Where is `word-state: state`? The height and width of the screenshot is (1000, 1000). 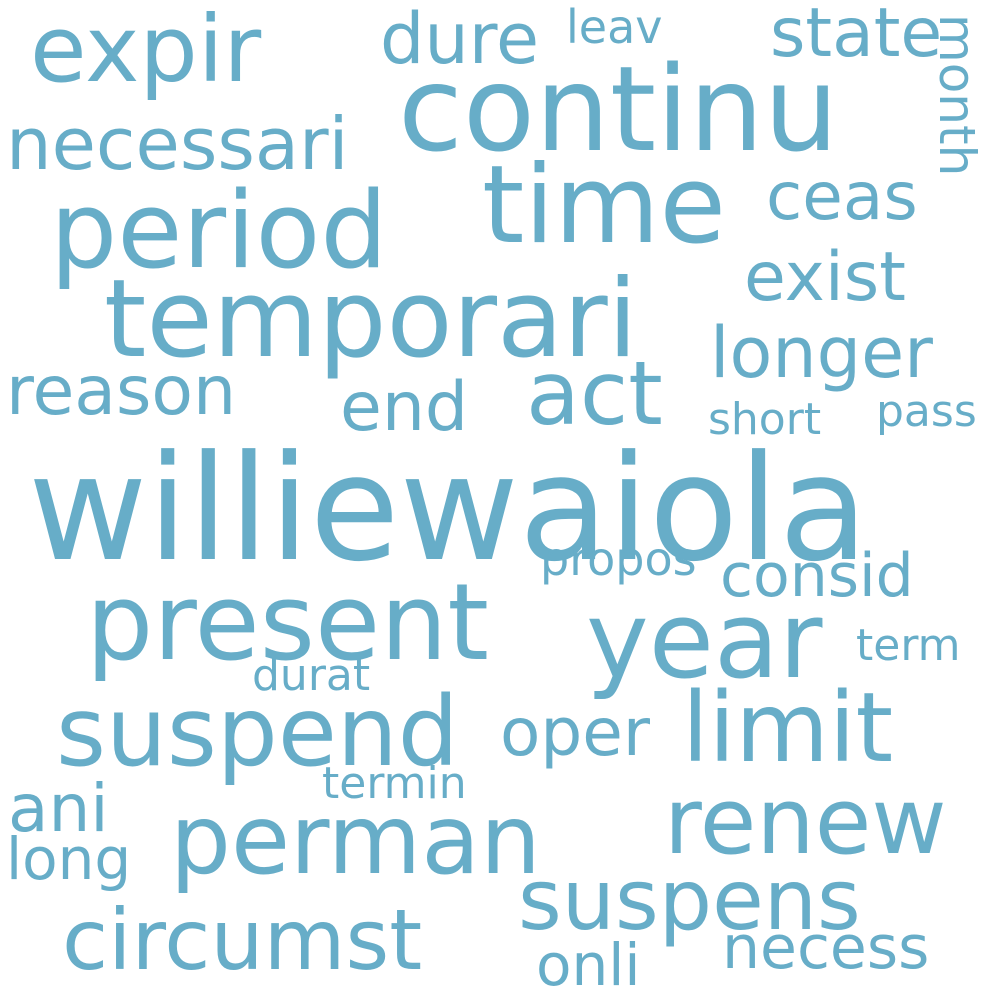 word-state: state is located at coordinates (856, 36).